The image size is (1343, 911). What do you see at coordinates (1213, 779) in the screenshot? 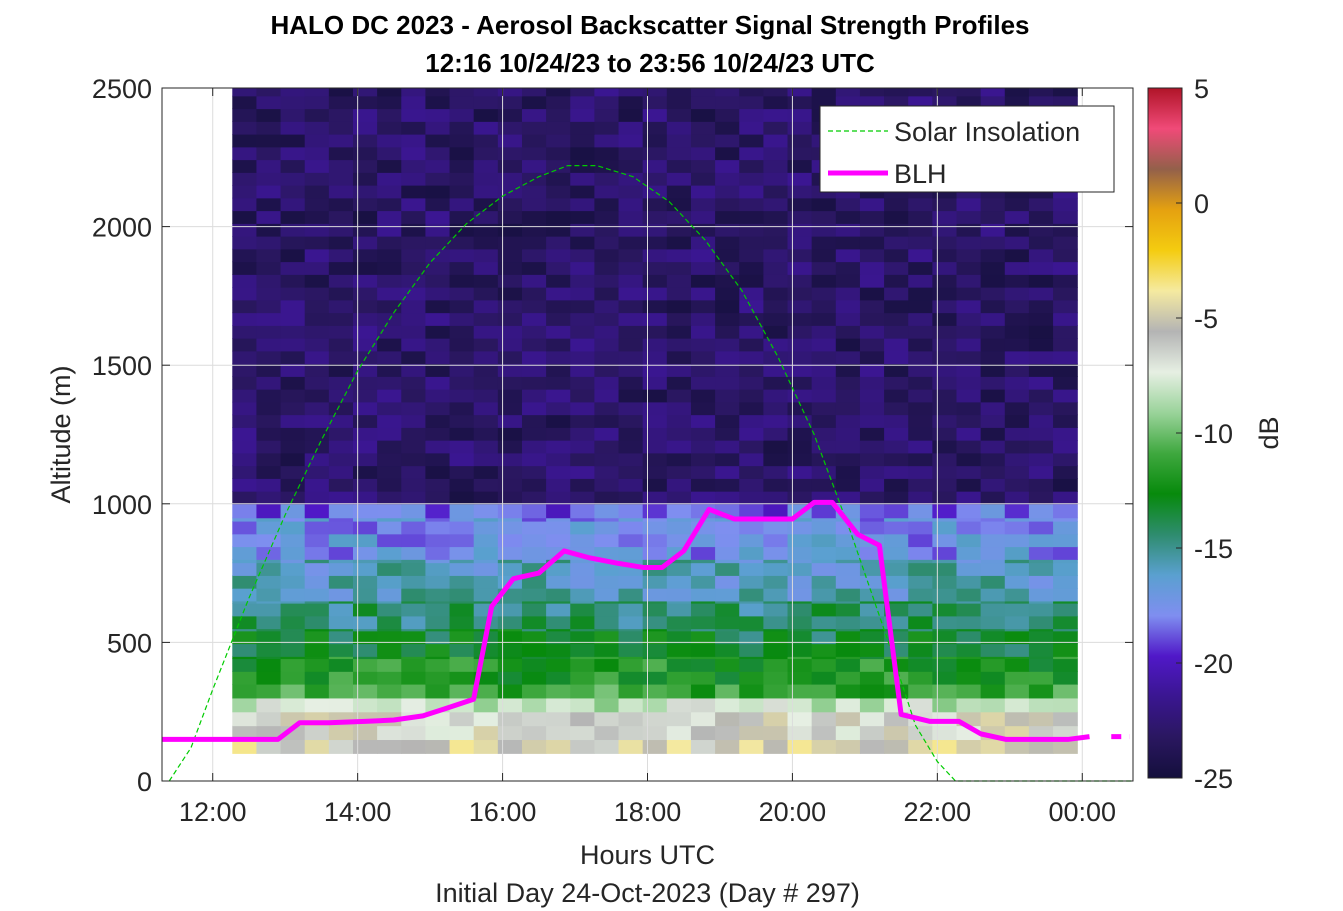
I see `colorbar-tick-label: -25` at bounding box center [1213, 779].